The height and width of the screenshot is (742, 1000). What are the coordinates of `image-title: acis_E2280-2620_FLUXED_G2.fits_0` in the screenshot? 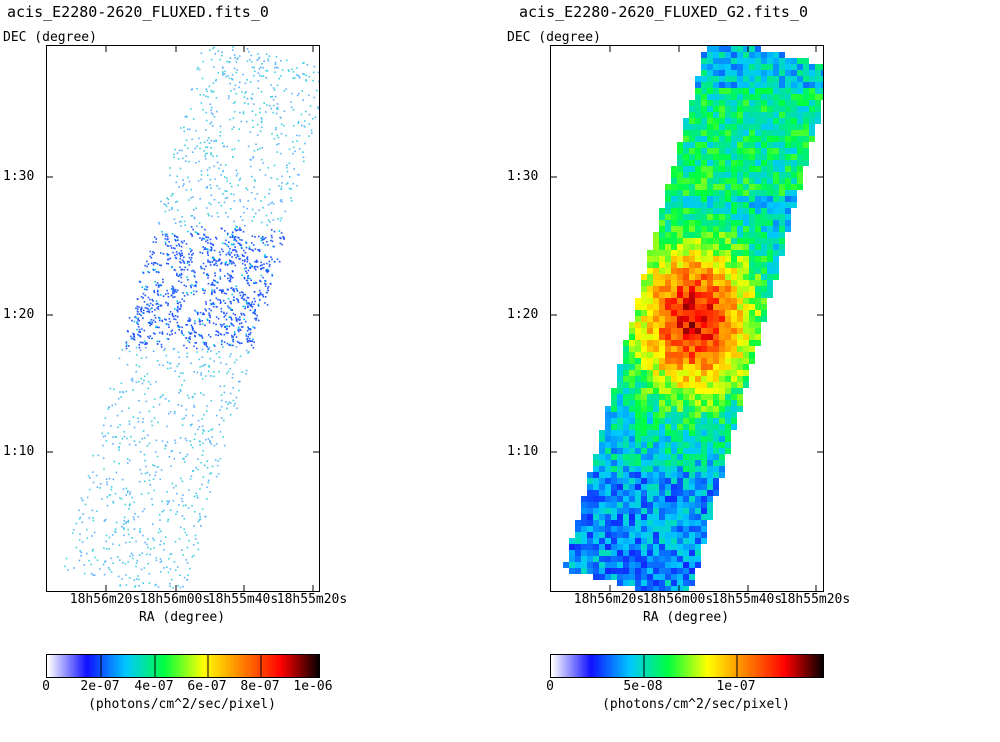 It's located at (663, 12).